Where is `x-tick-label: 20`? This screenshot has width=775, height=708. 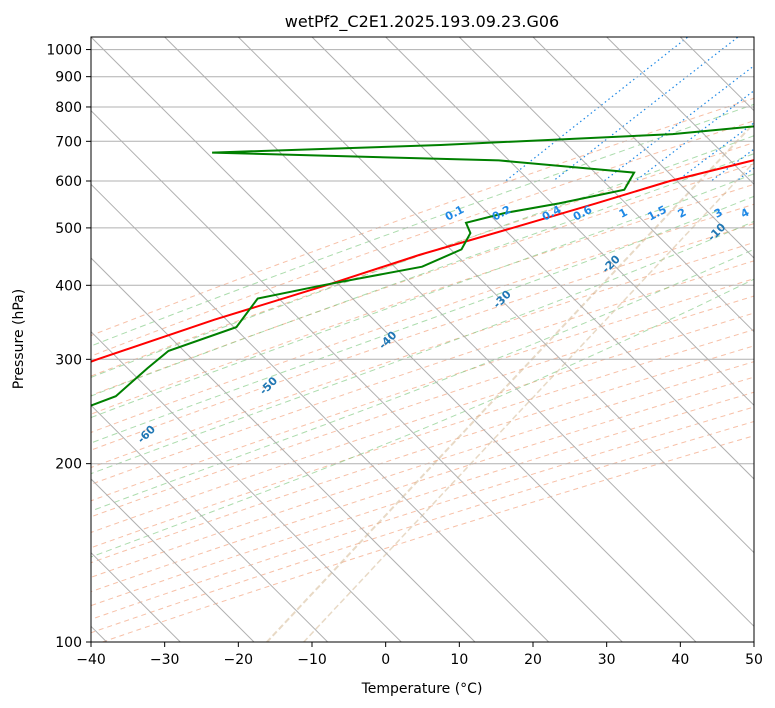 x-tick-label: 20 is located at coordinates (533, 660).